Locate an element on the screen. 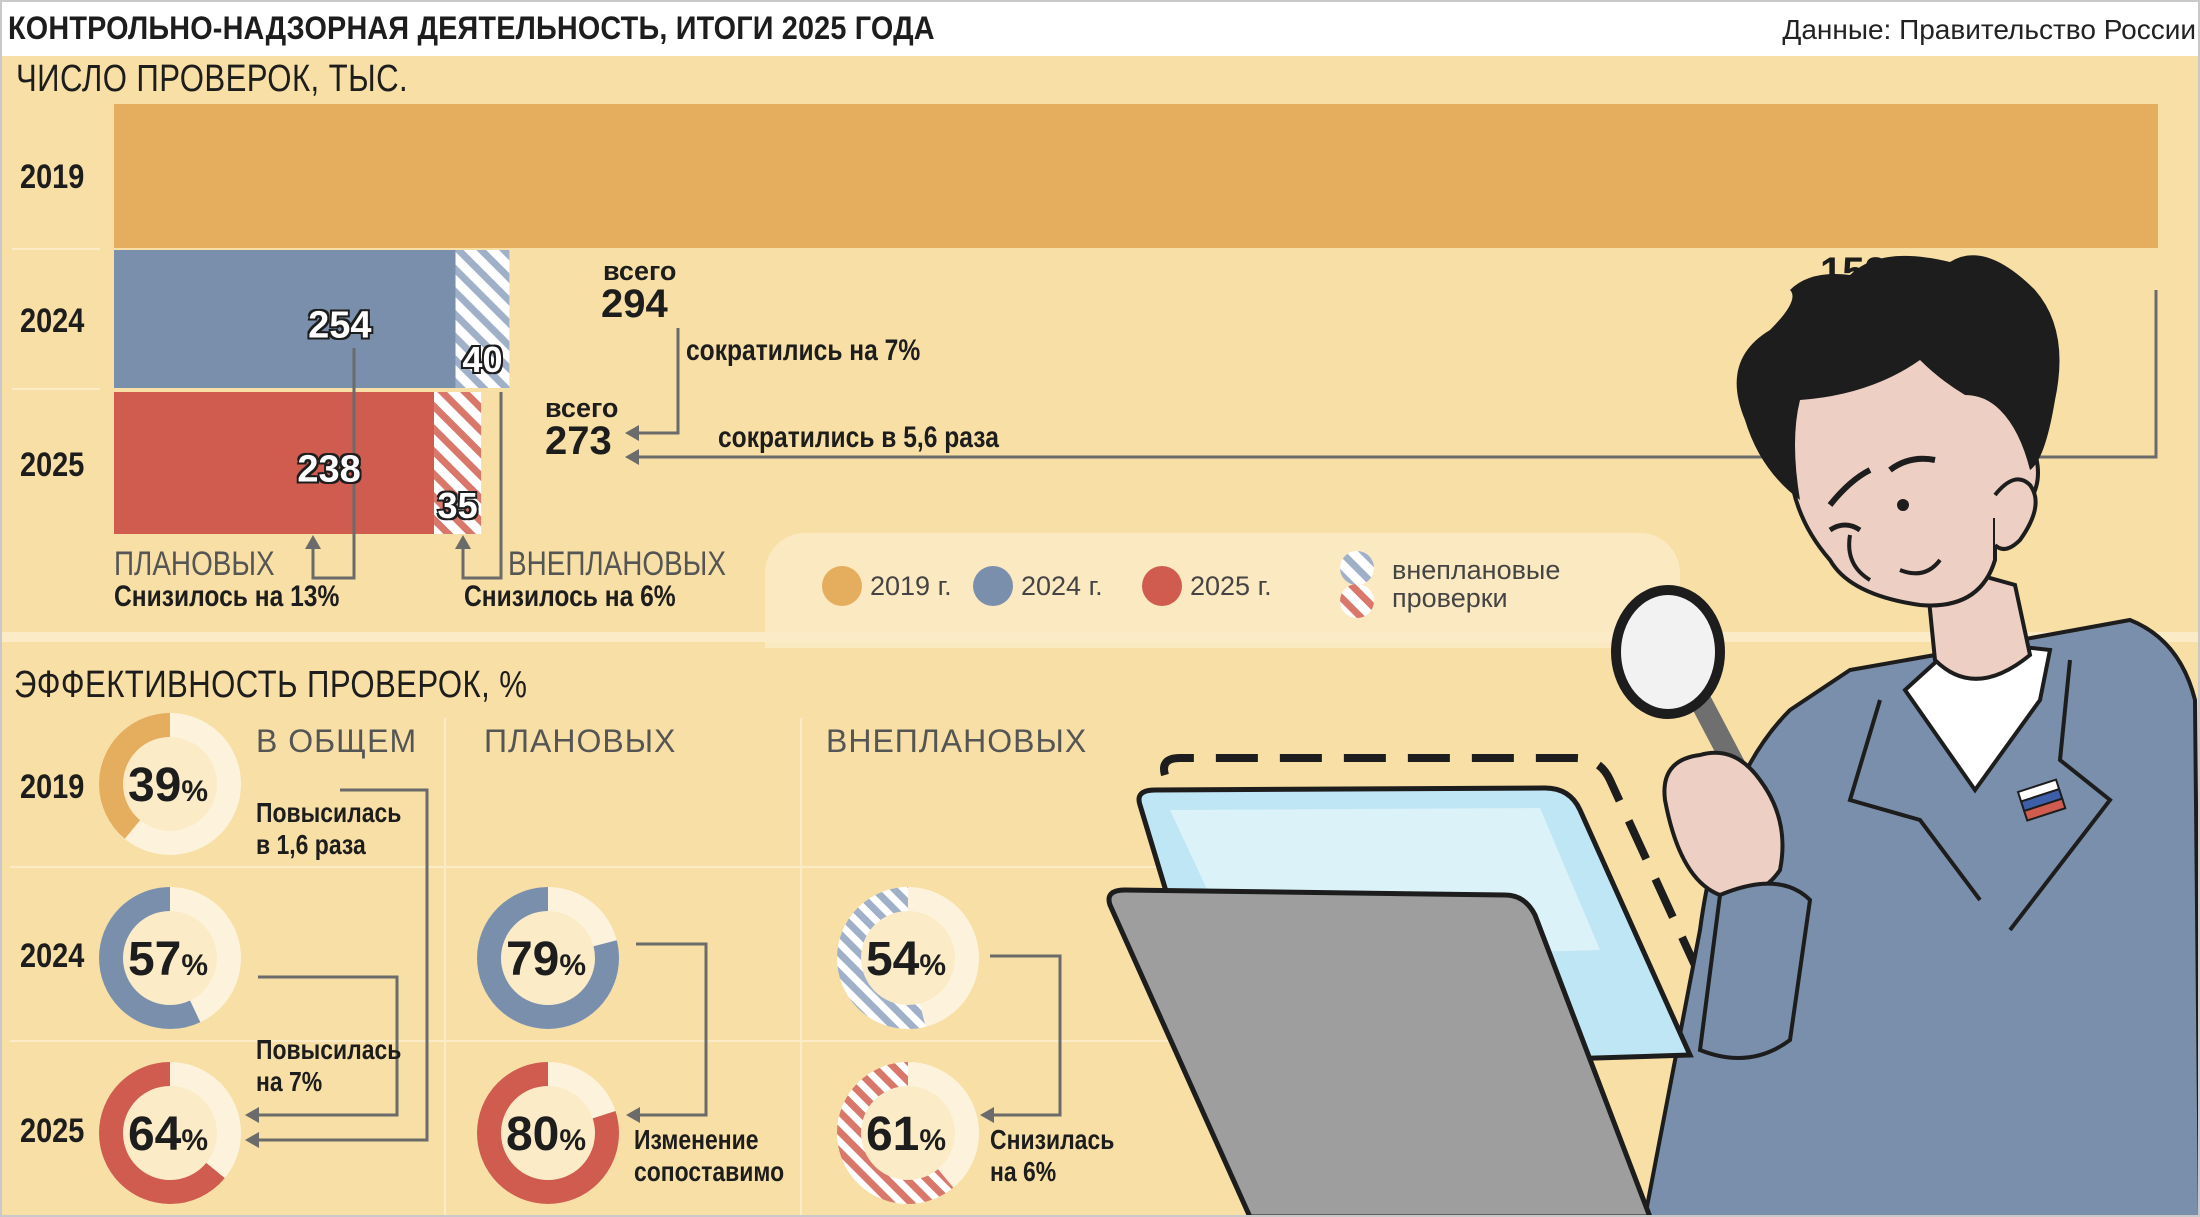 The height and width of the screenshot is (1217, 2200). annotation-change-2019-2025: сократились в 5,6 раза is located at coordinates (858, 437).